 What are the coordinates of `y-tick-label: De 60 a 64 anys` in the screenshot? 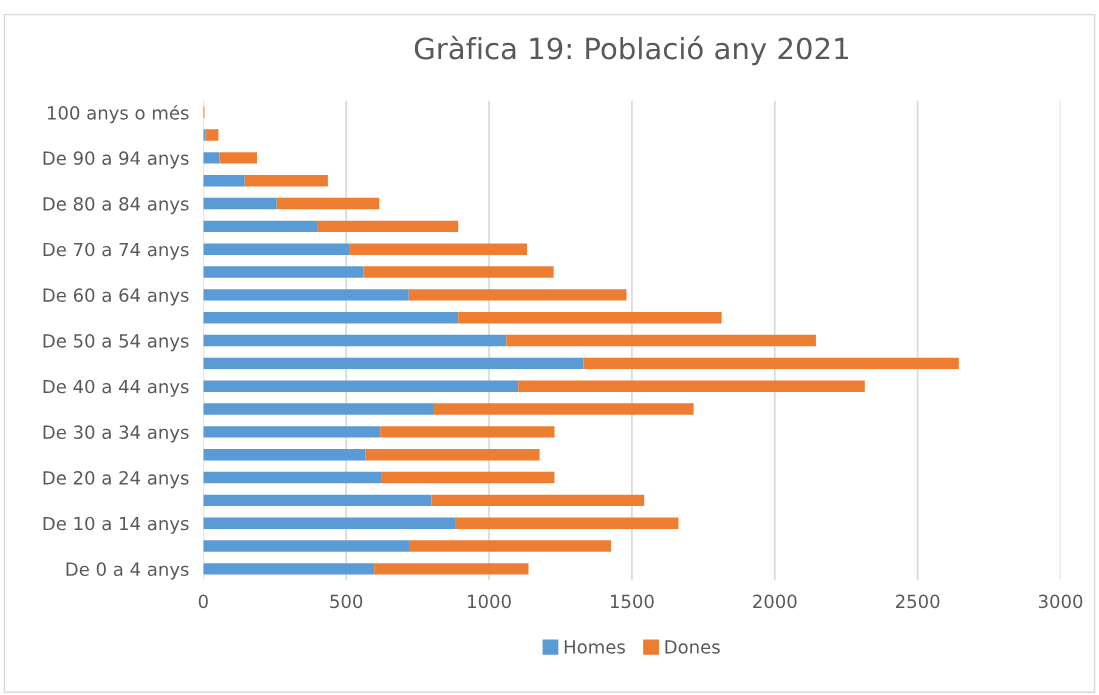 It's located at (116, 297).